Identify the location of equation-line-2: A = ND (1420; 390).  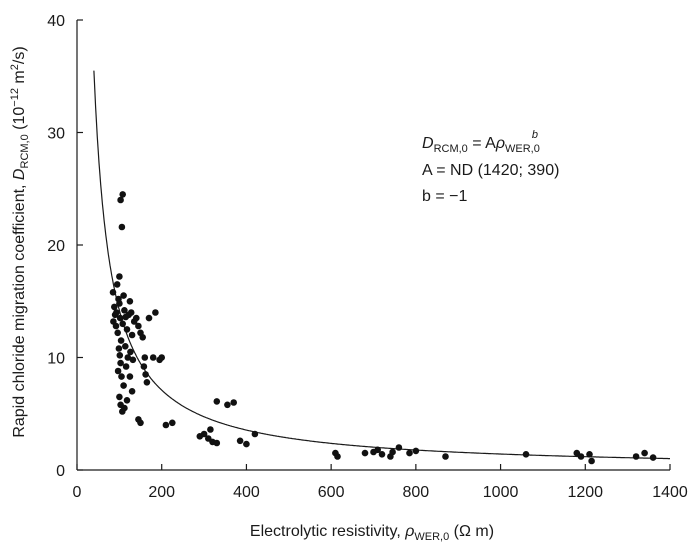
(490, 170).